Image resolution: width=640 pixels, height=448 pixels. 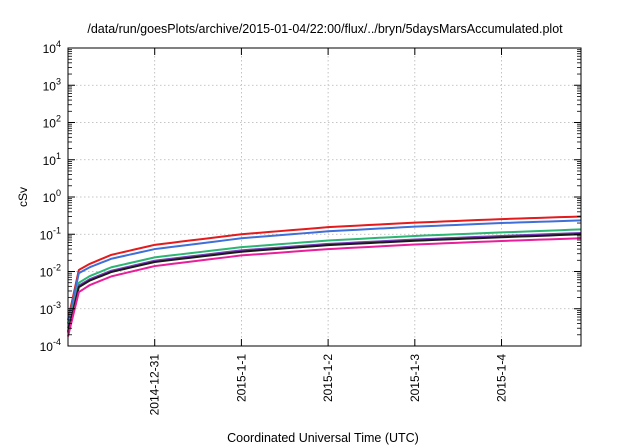 I want to click on y-tick-label: 10⁻¹, so click(x=50, y=233).